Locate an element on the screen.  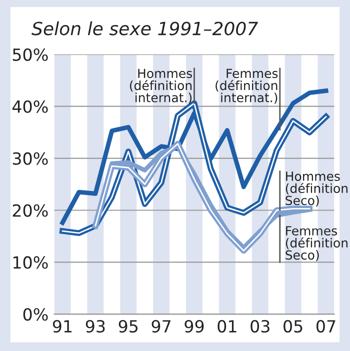
x-tick-label: 91 is located at coordinates (62, 326).